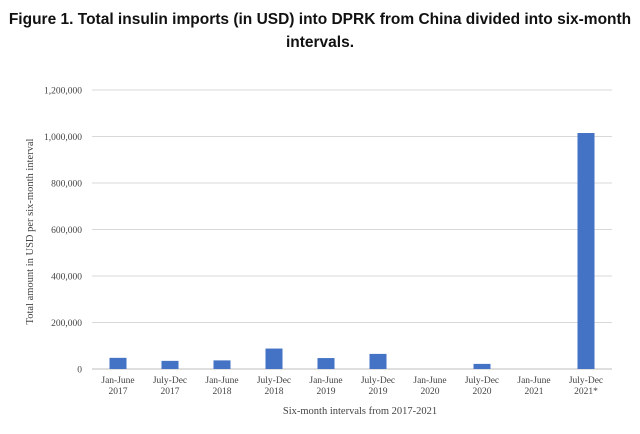 Image resolution: width=640 pixels, height=434 pixels. I want to click on x-tick-label: Jan-June 2017, so click(117, 386).